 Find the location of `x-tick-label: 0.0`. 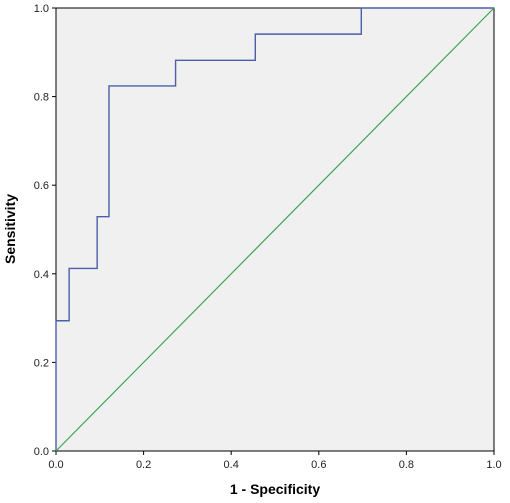

x-tick-label: 0.0 is located at coordinates (55, 465).